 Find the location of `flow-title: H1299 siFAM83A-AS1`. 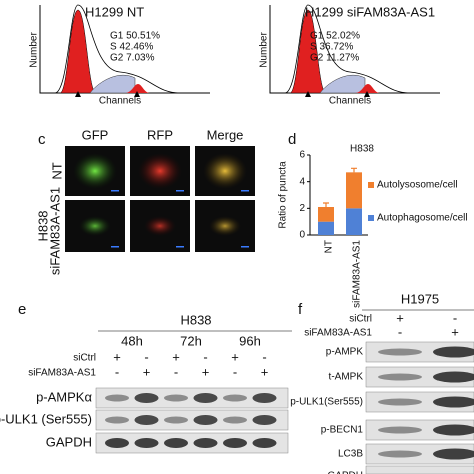

flow-title: H1299 siFAM83A-AS1 is located at coordinates (370, 11).